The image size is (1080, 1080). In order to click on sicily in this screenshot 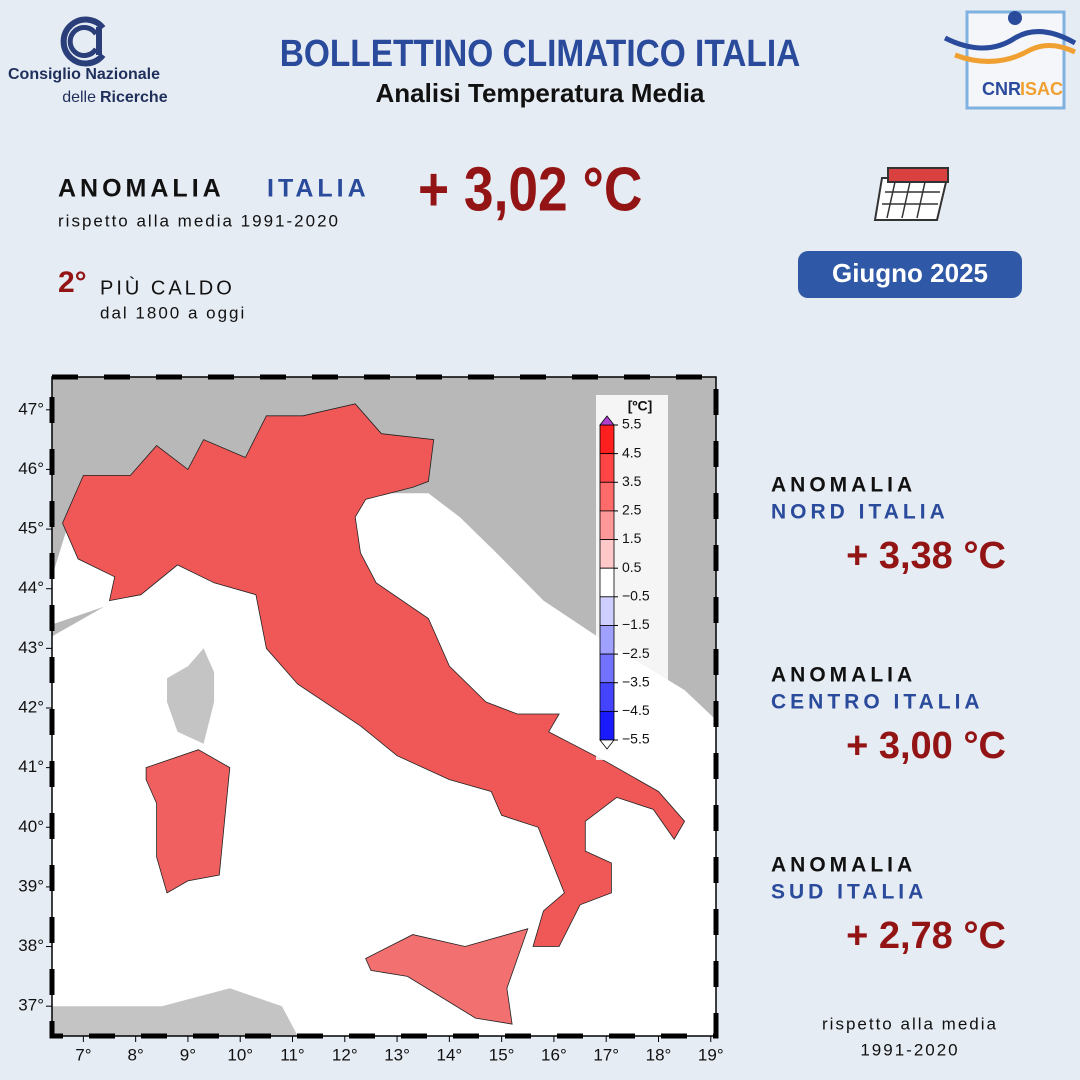, I will do `click(447, 976)`.